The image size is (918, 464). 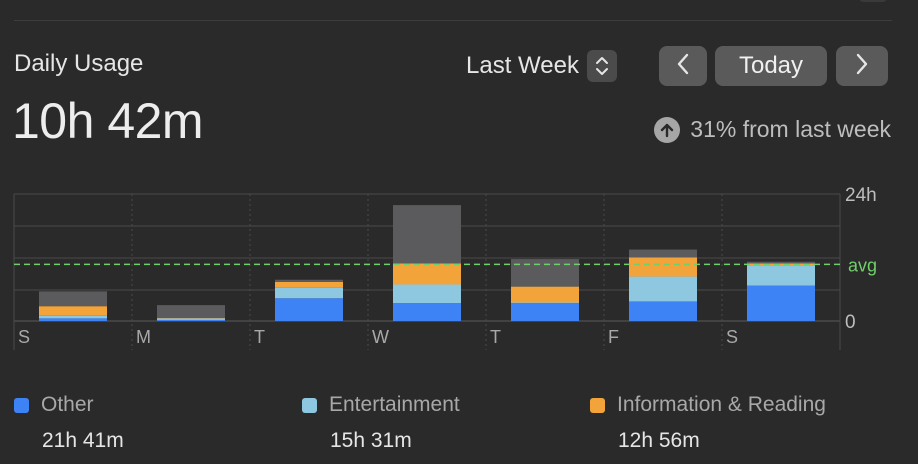 I want to click on y-tick-label: 0, so click(x=850, y=322).